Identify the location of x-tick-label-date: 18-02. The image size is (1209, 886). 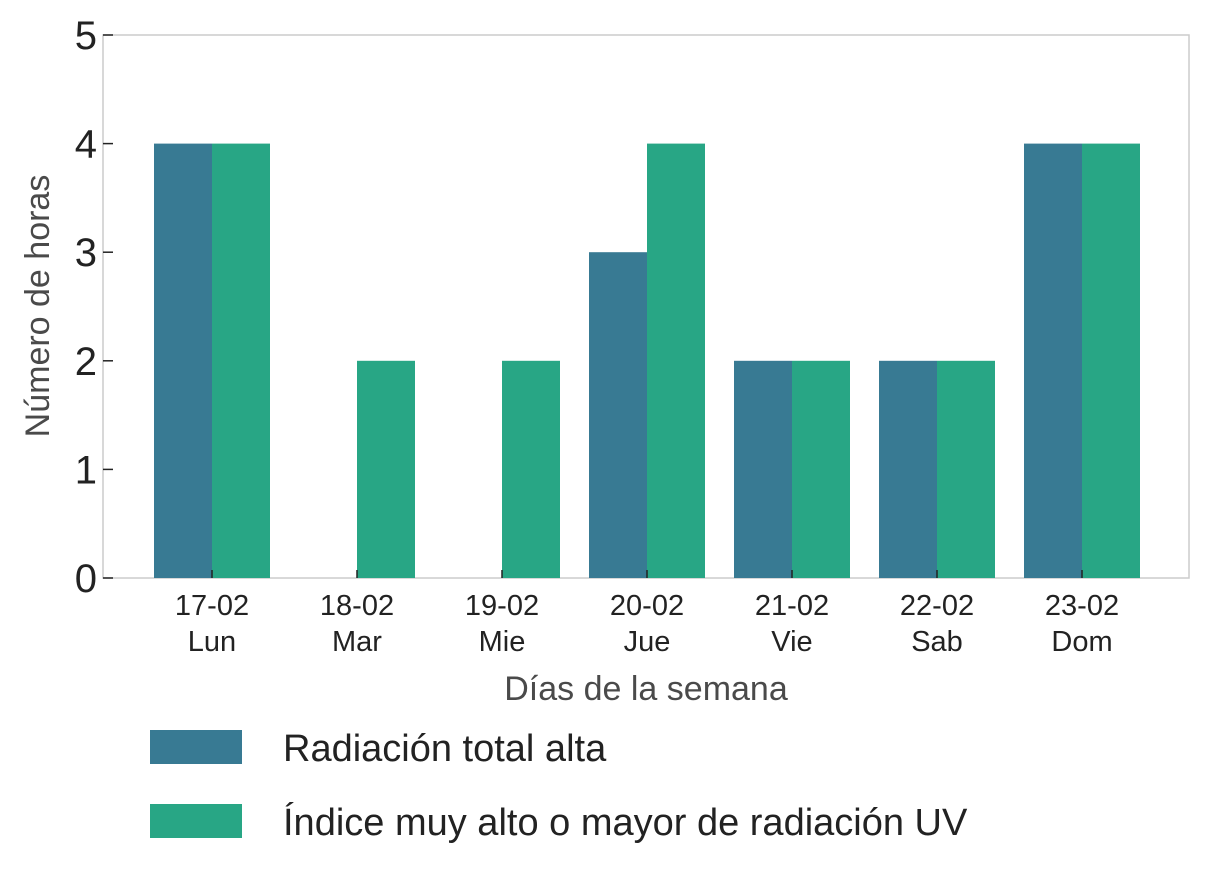
(357, 606).